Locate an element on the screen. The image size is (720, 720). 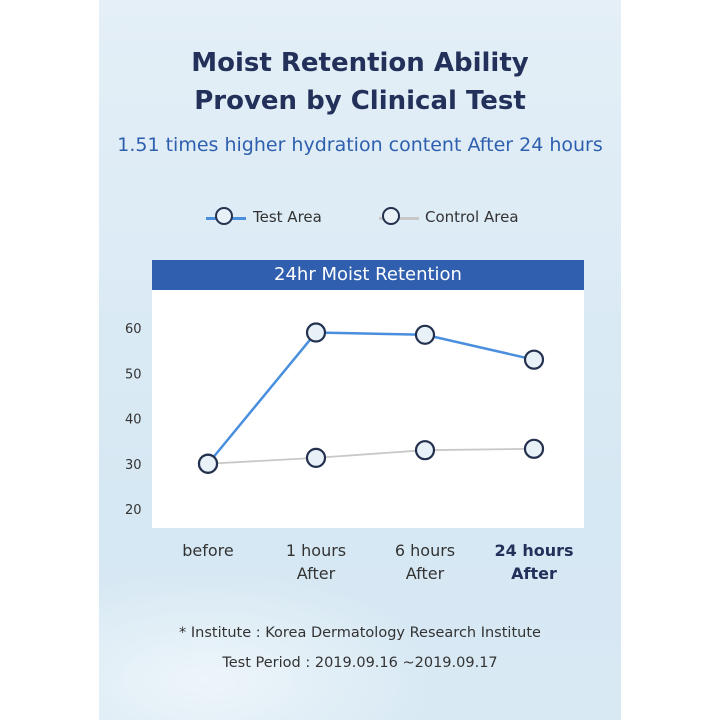
chart-legend: Test Area Control Area is located at coordinates (360, 219).